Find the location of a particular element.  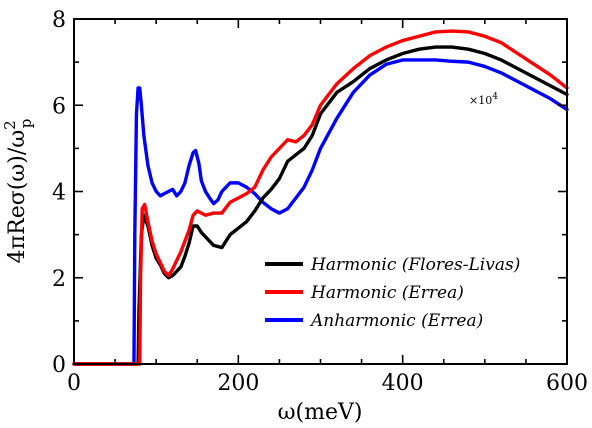

x-tick-label: 200 is located at coordinates (238, 383).